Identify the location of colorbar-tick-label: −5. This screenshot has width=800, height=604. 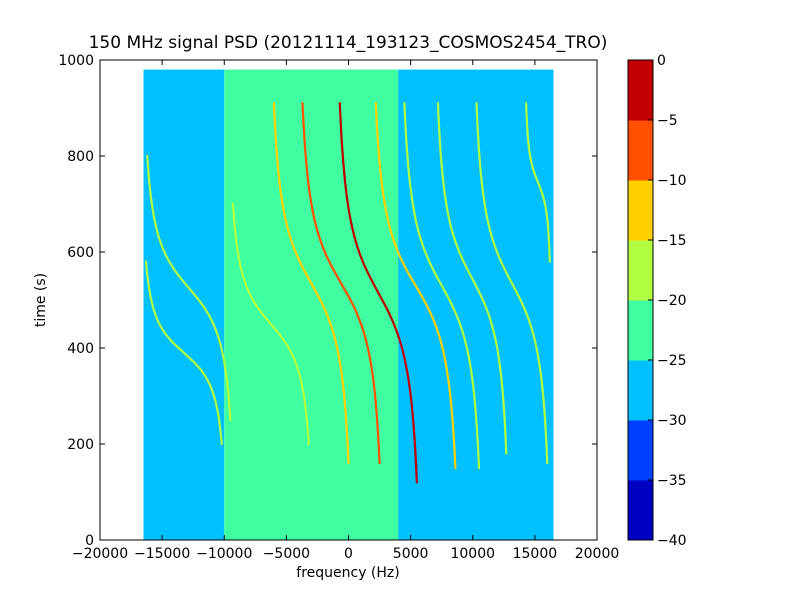
(667, 121).